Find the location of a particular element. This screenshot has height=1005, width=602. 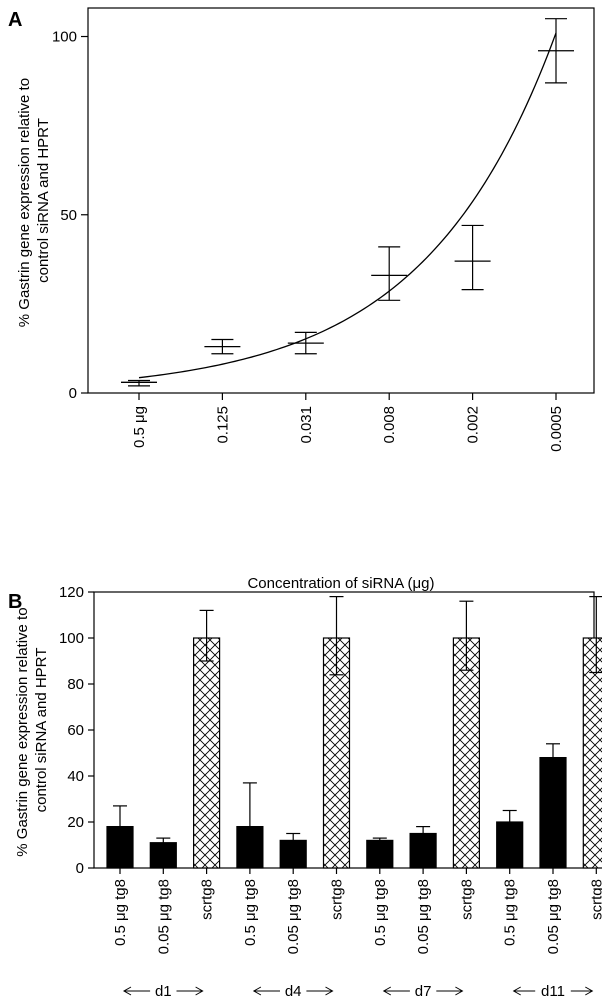

day-group: d4 is located at coordinates (293, 991).